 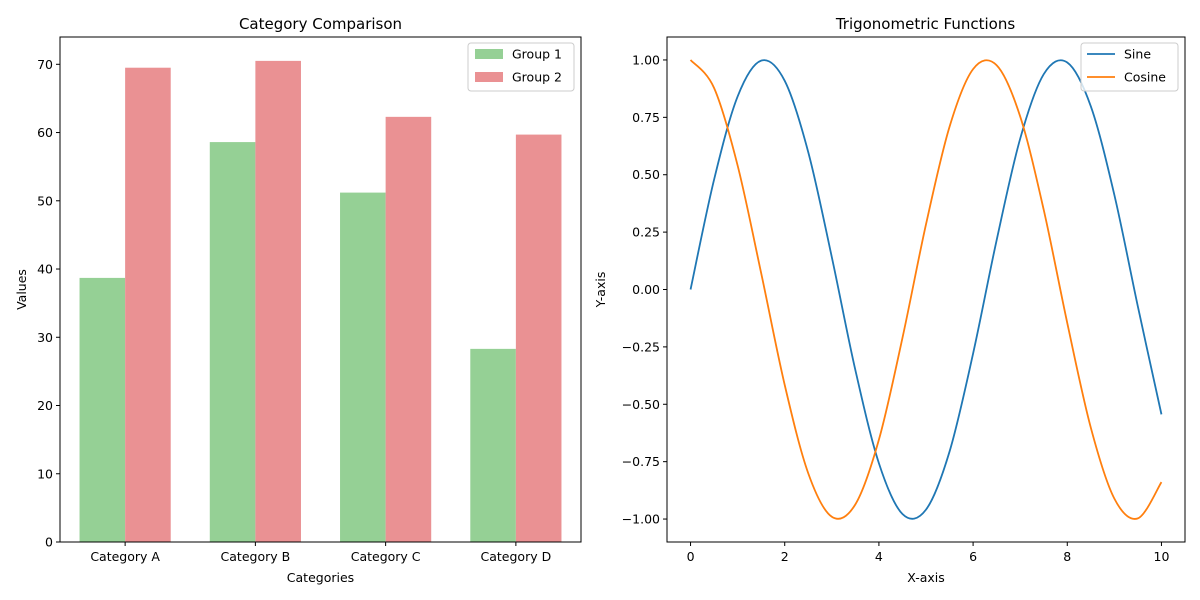 I want to click on line-y-tick-label: 0.75, so click(x=646, y=117).